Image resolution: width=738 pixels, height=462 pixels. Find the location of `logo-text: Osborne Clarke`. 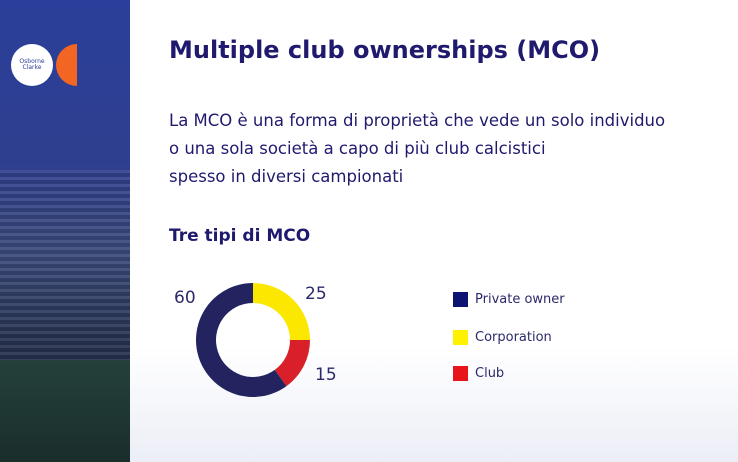

logo-text: Osborne Clarke is located at coordinates (32, 64).